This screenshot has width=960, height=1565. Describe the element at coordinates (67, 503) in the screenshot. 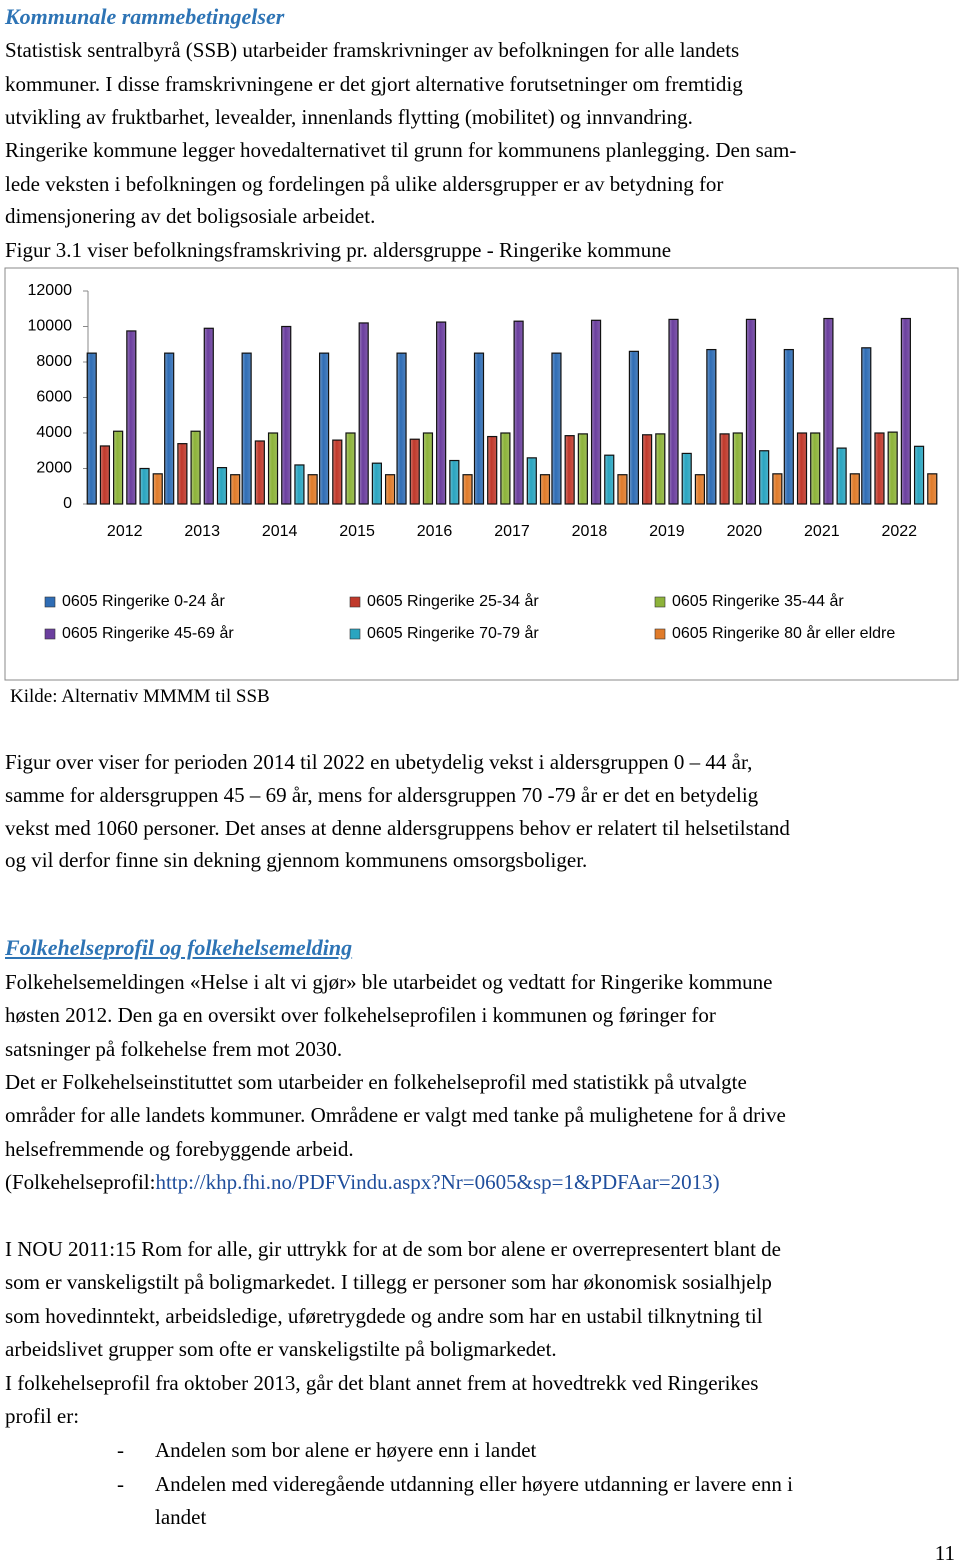

I see `y-tick-label: 0` at that location.